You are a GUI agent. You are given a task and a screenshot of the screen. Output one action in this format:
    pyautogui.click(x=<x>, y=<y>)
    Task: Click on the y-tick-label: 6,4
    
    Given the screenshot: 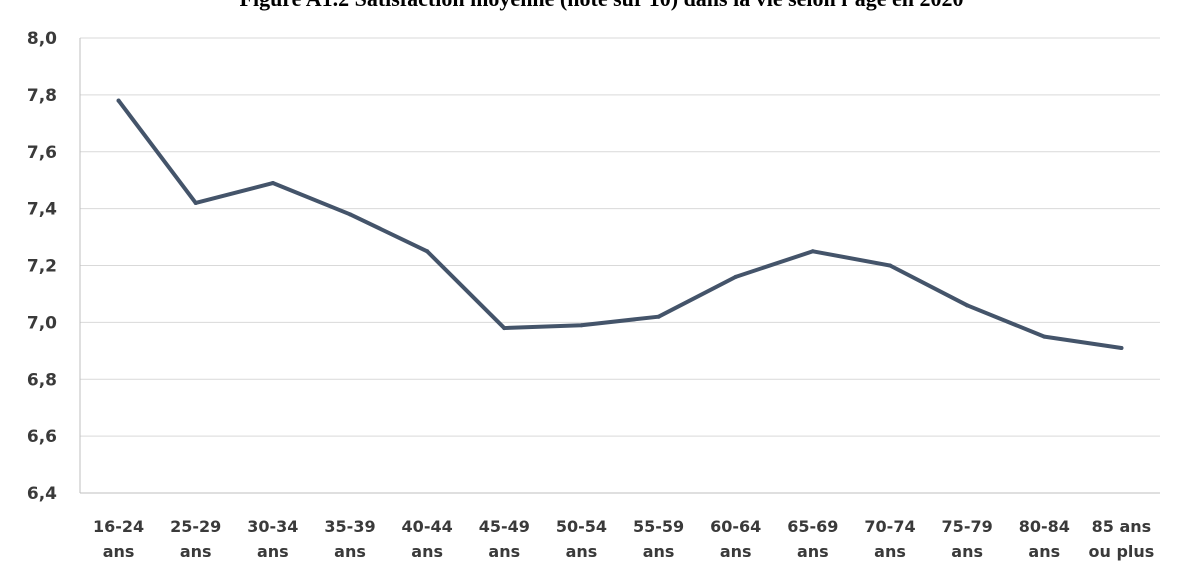 What is the action you would take?
    pyautogui.click(x=42, y=494)
    